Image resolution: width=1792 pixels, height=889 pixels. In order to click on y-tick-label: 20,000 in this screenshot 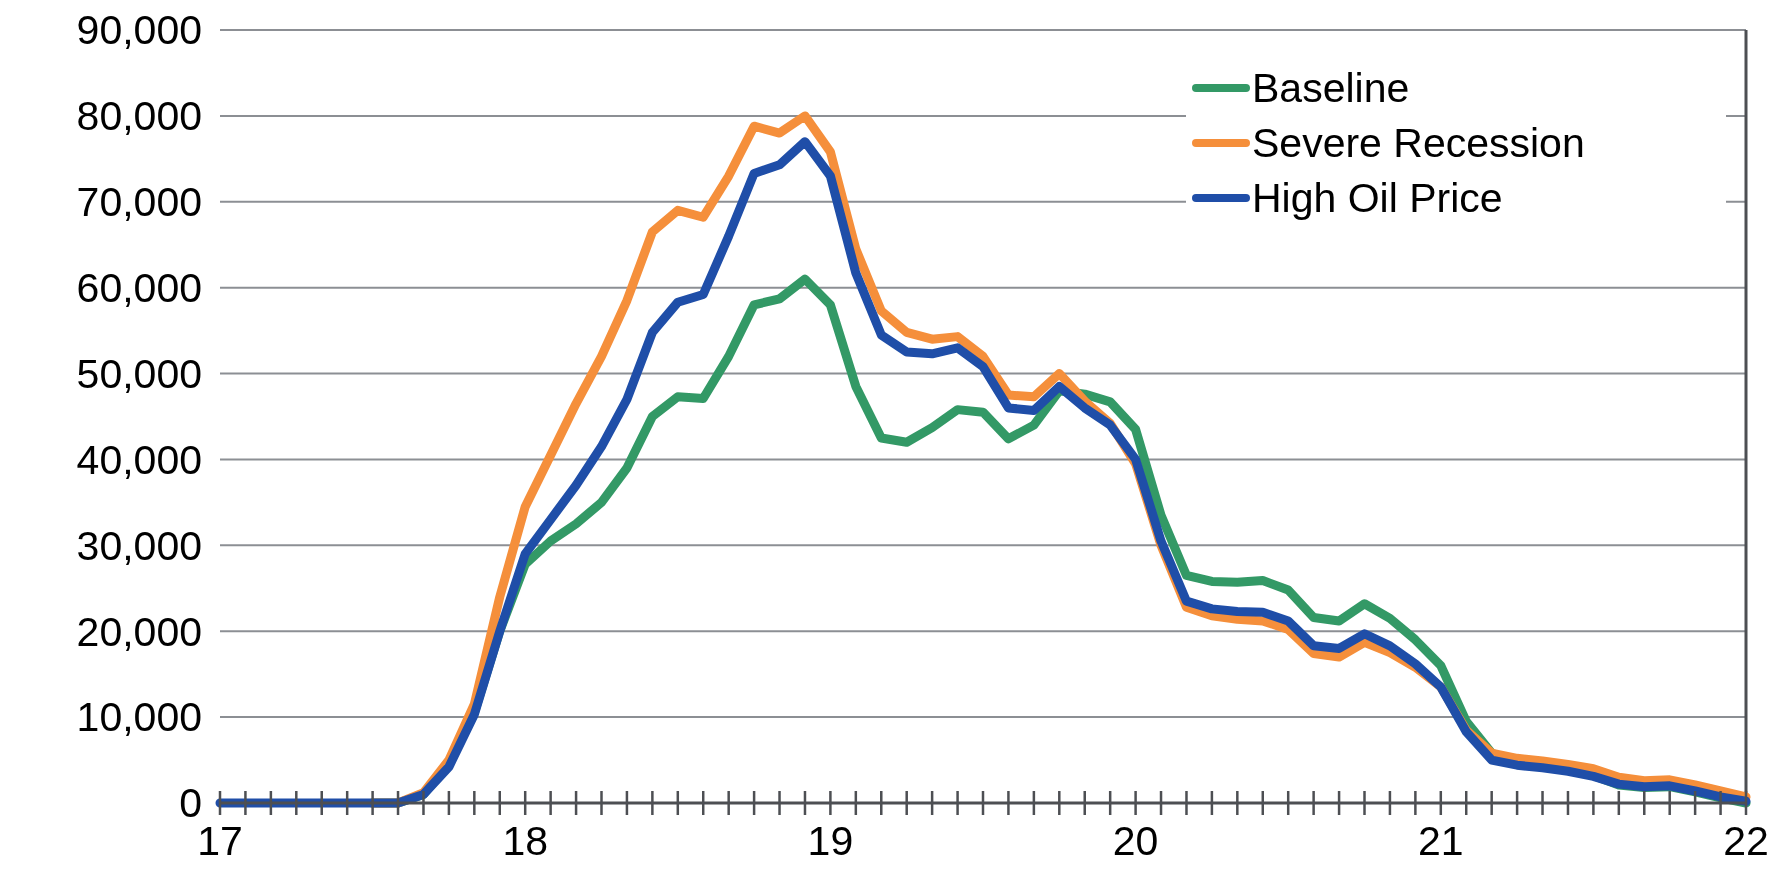, I will do `click(139, 631)`.